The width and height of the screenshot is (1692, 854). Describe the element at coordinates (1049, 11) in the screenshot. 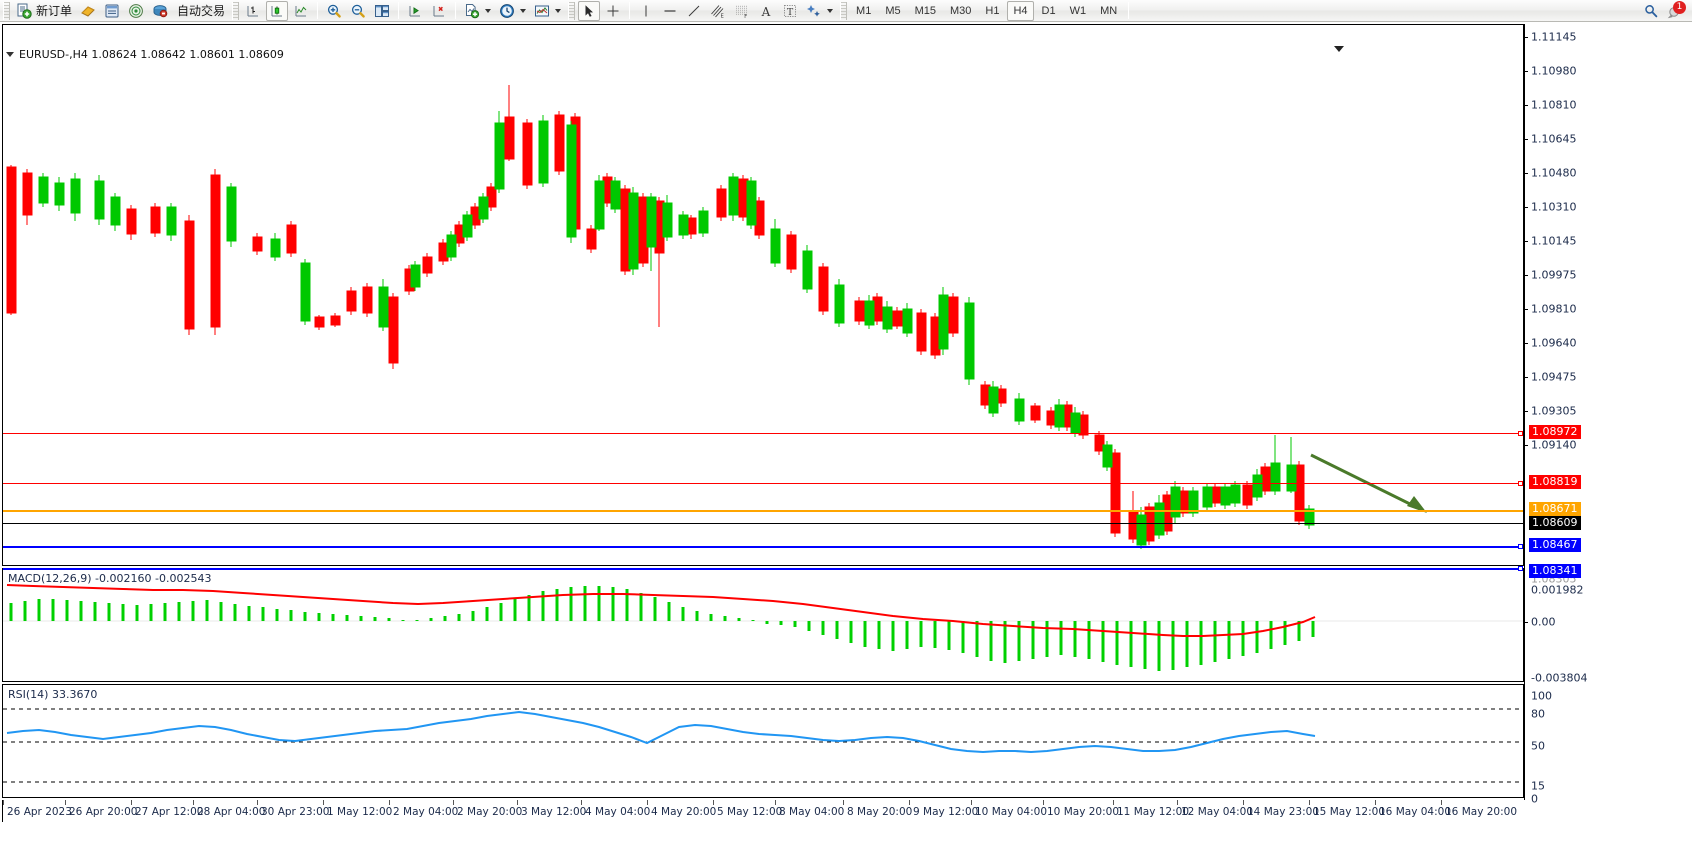

I see `timeframe-d1: D1` at that location.